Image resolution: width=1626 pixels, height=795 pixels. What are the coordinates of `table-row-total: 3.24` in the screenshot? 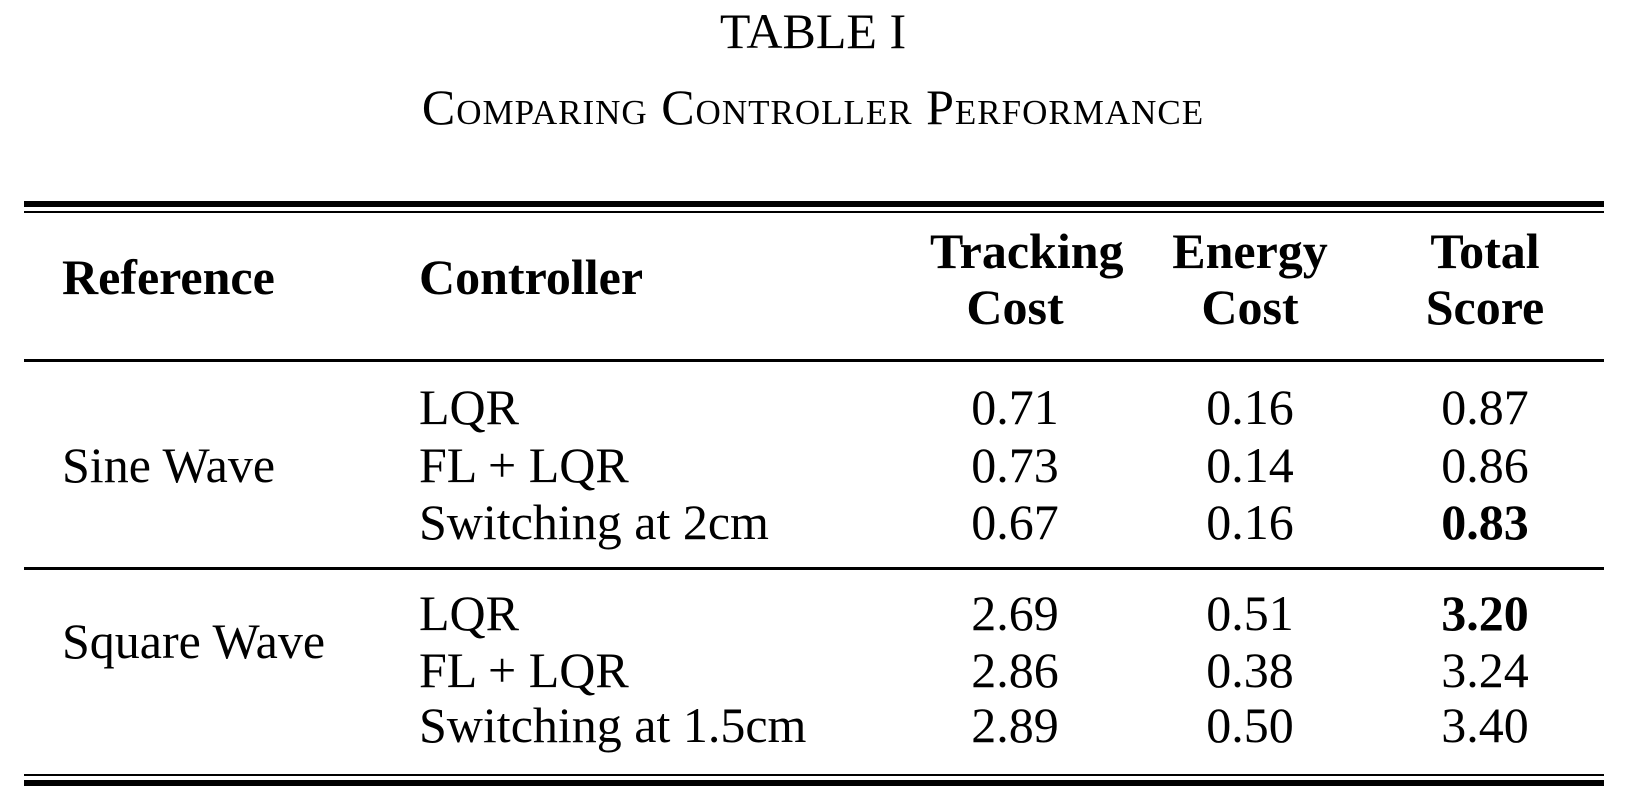 It's located at (1485, 670).